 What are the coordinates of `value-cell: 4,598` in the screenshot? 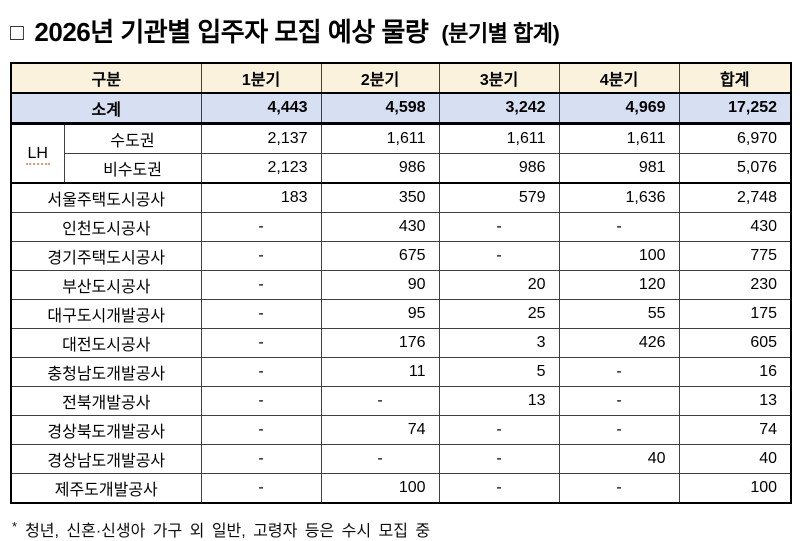 It's located at (380, 108).